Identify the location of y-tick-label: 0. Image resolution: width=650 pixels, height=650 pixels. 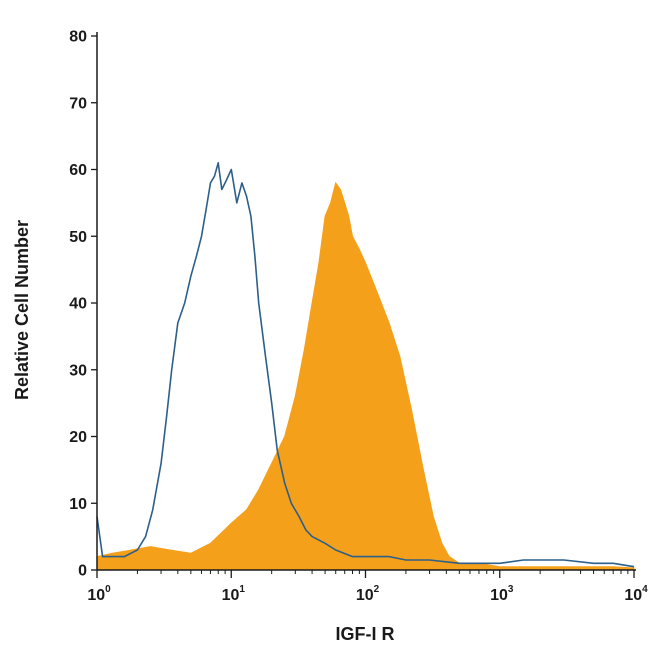
(82, 571).